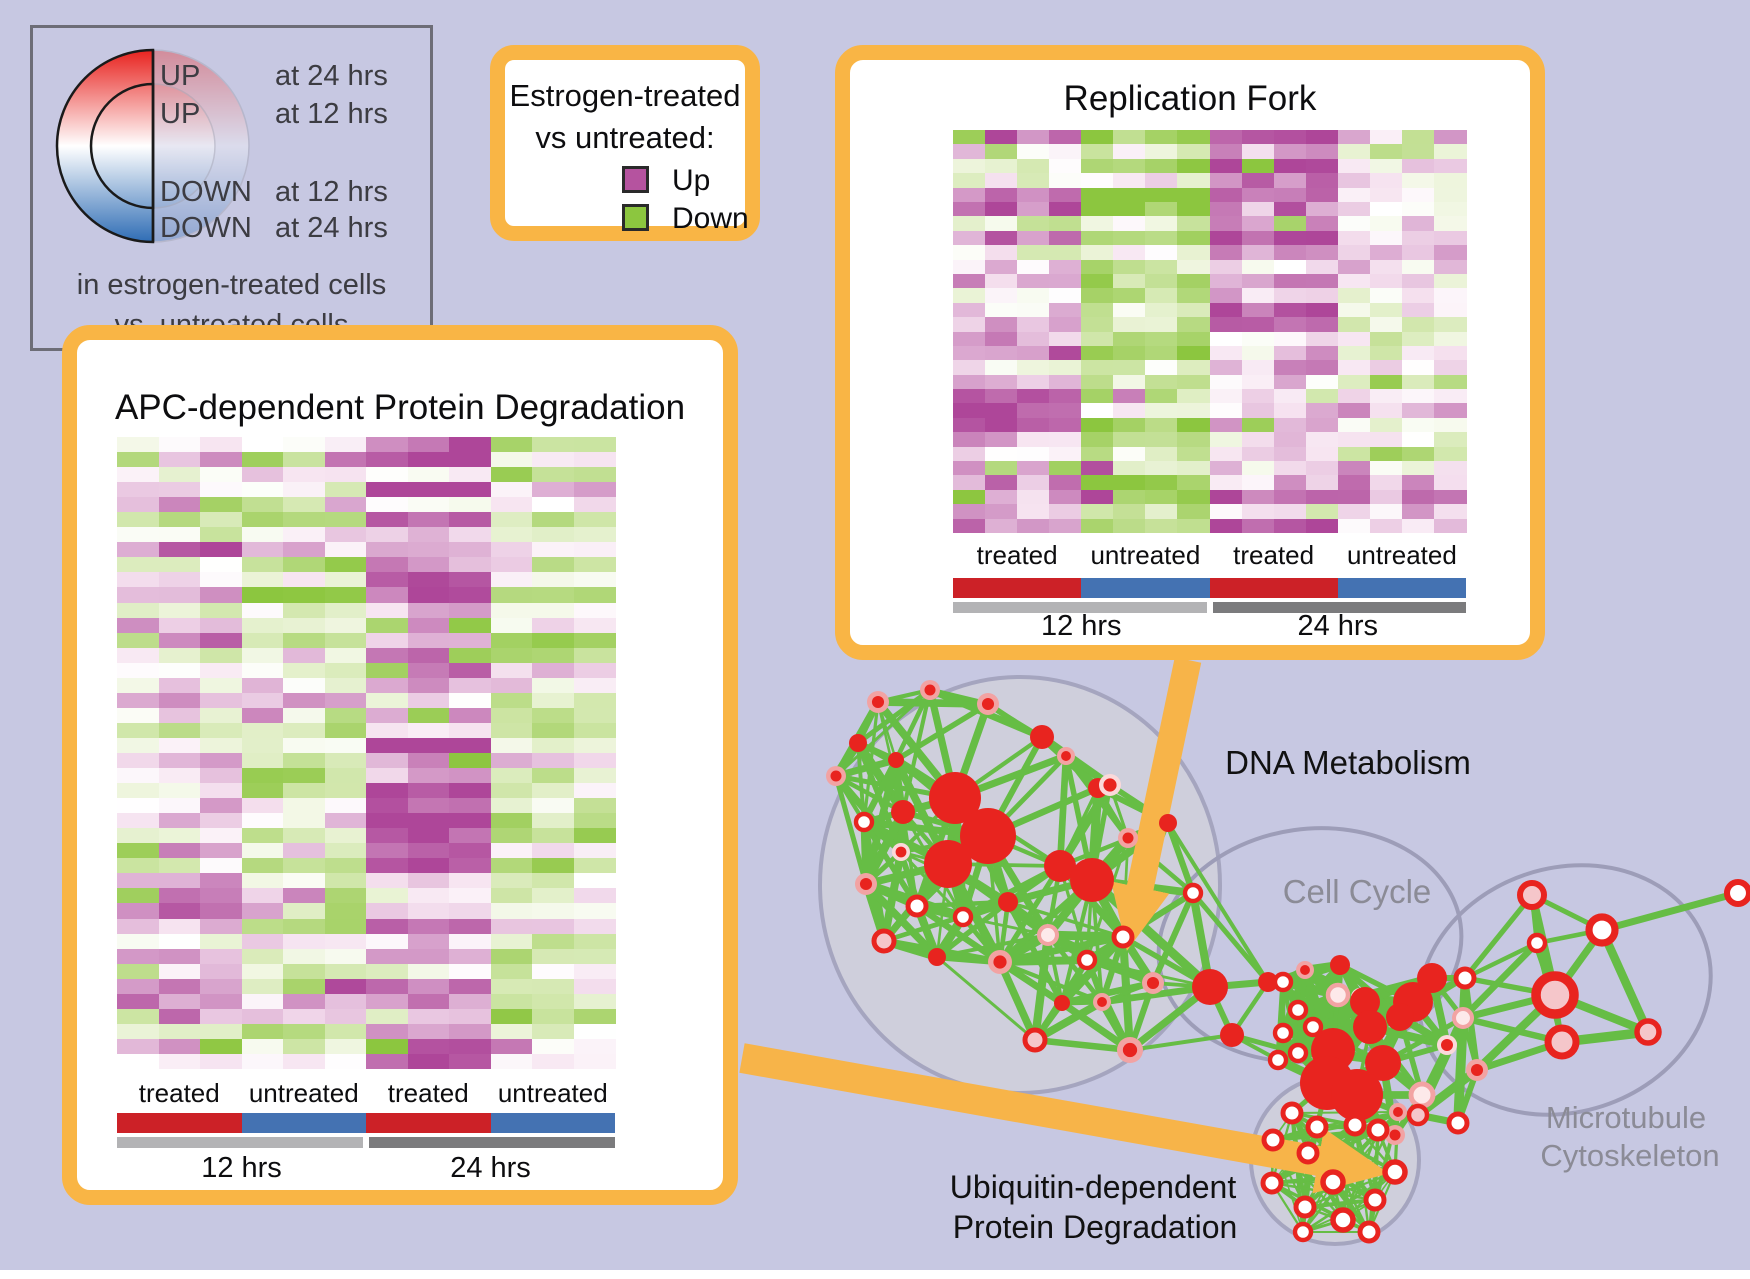 The image size is (1750, 1279). What do you see at coordinates (552, 1123) in the screenshot?
I see `untreated-bar` at bounding box center [552, 1123].